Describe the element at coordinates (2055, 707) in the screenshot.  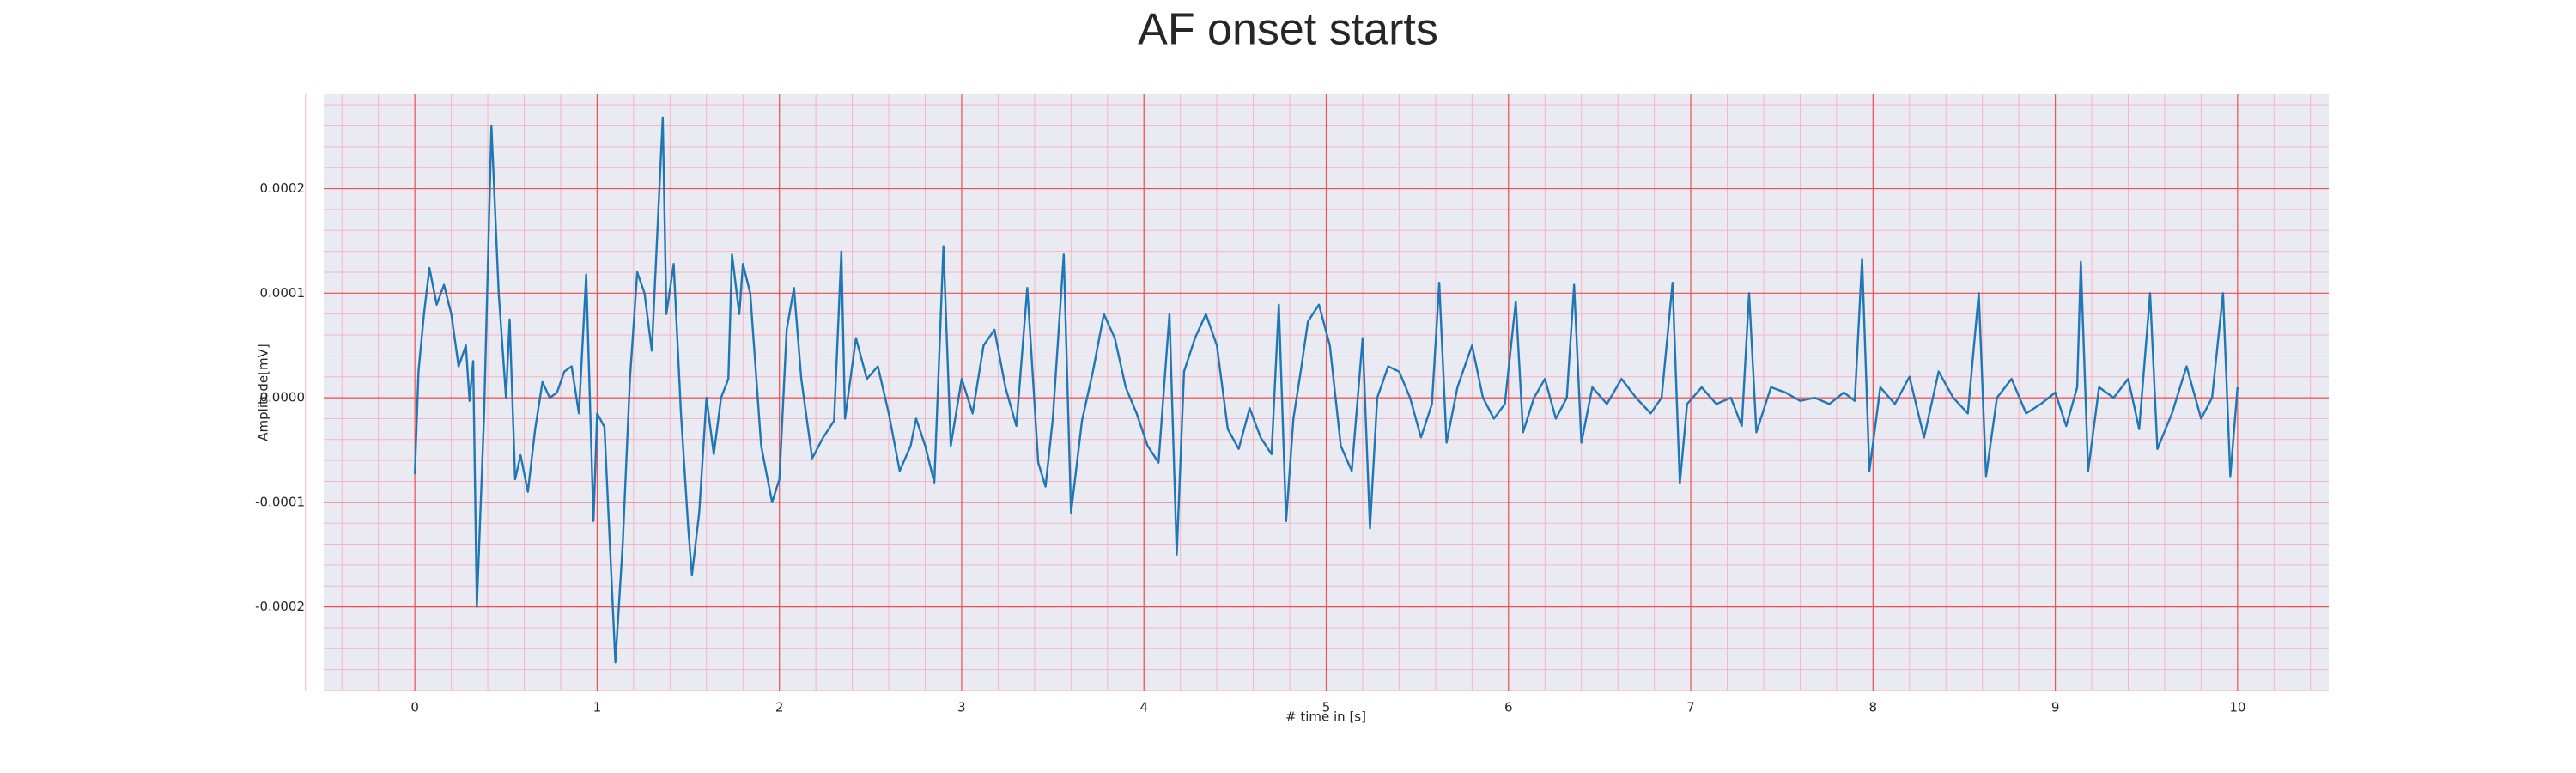
I see `x-tick-label: 9` at that location.